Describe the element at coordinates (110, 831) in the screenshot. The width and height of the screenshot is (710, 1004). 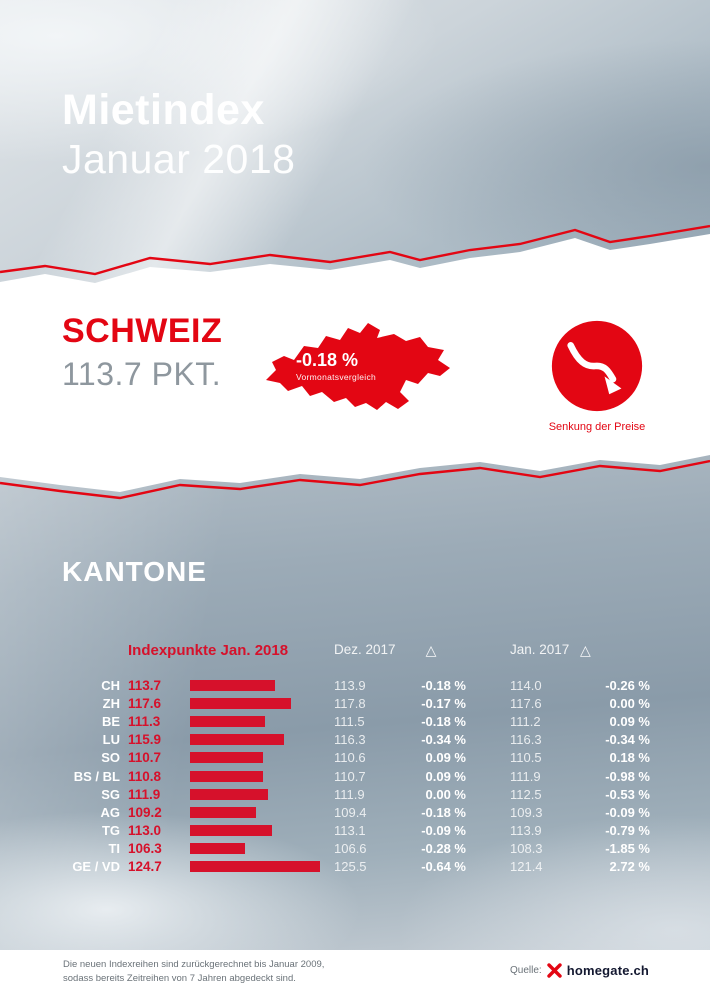
I see `canton-label: TG` at that location.